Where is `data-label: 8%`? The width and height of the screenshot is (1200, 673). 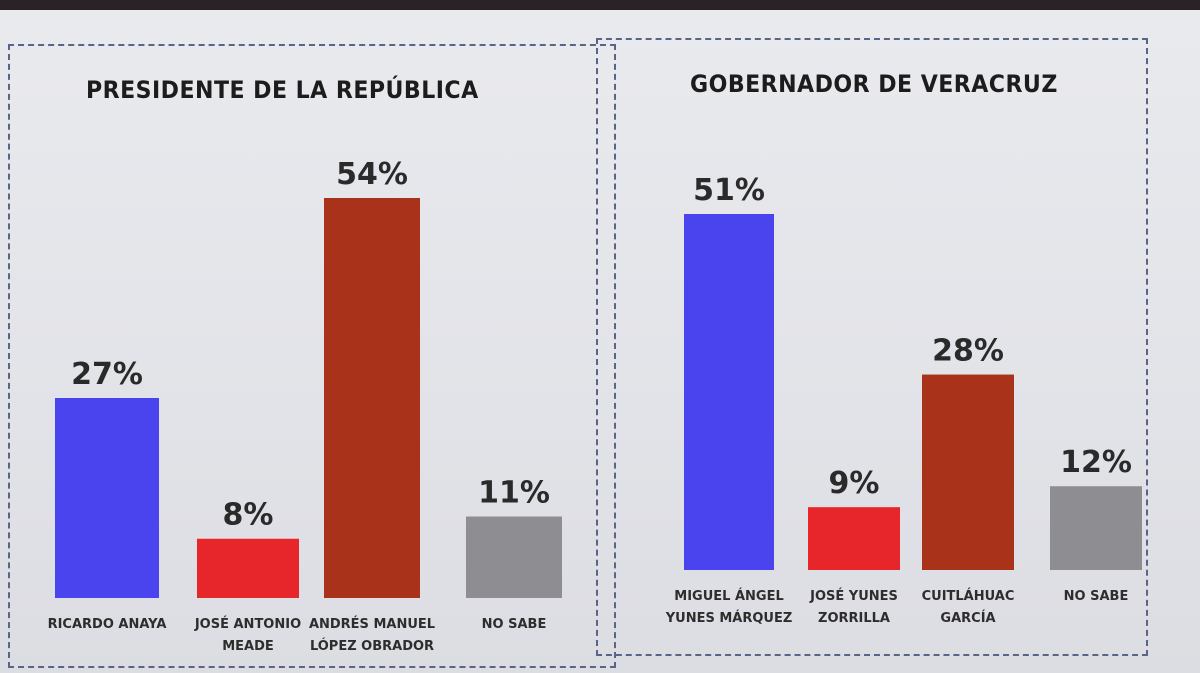
data-label: 8% is located at coordinates (248, 515).